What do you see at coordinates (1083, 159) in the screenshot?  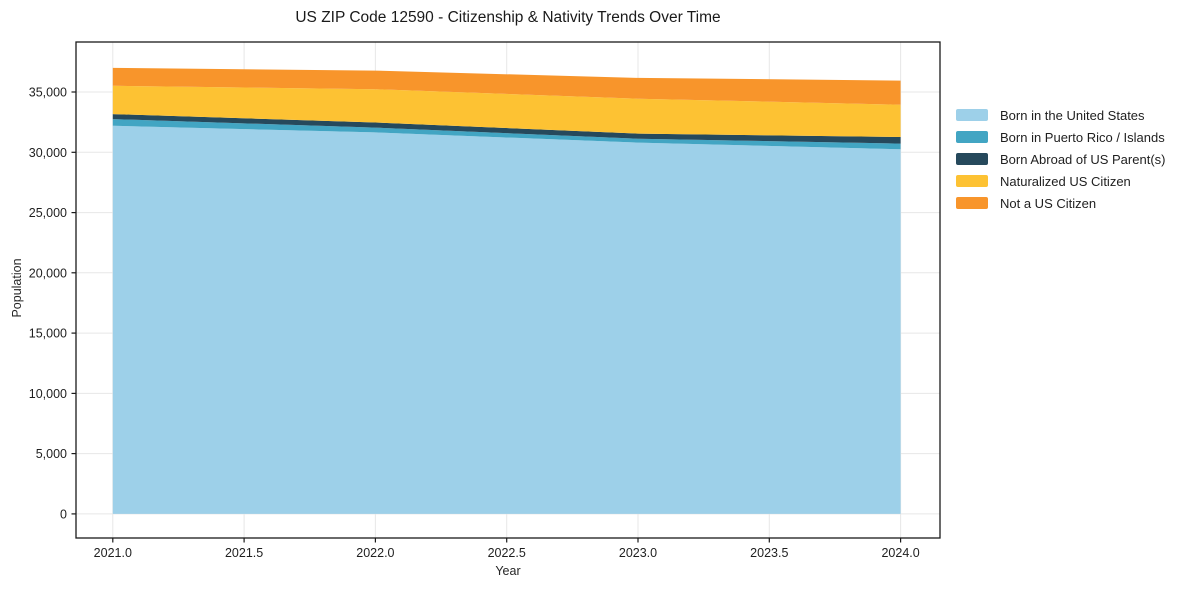 I see `legend-label-born-abroad: Born Abroad of US Parent(s)` at bounding box center [1083, 159].